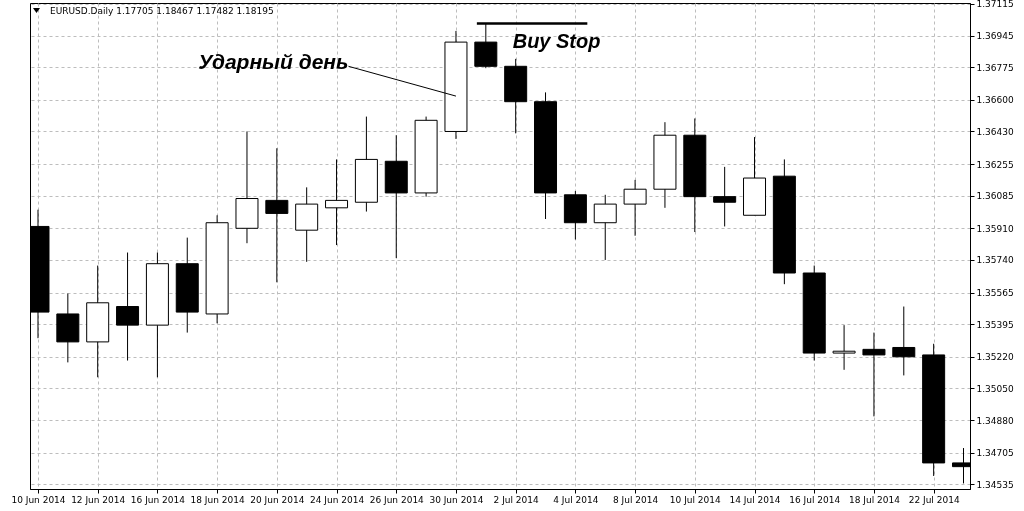  I want to click on y-tick-label: 1.34880, so click(995, 420).